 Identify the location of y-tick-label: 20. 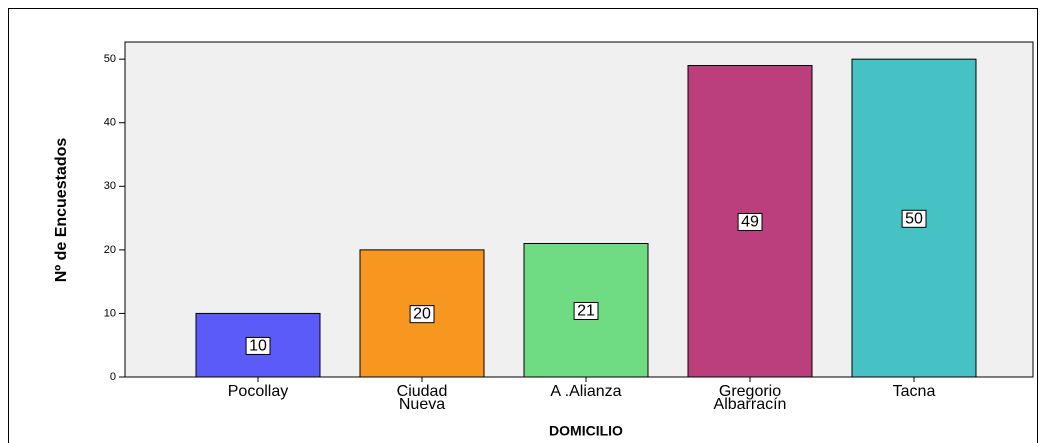
(110, 250).